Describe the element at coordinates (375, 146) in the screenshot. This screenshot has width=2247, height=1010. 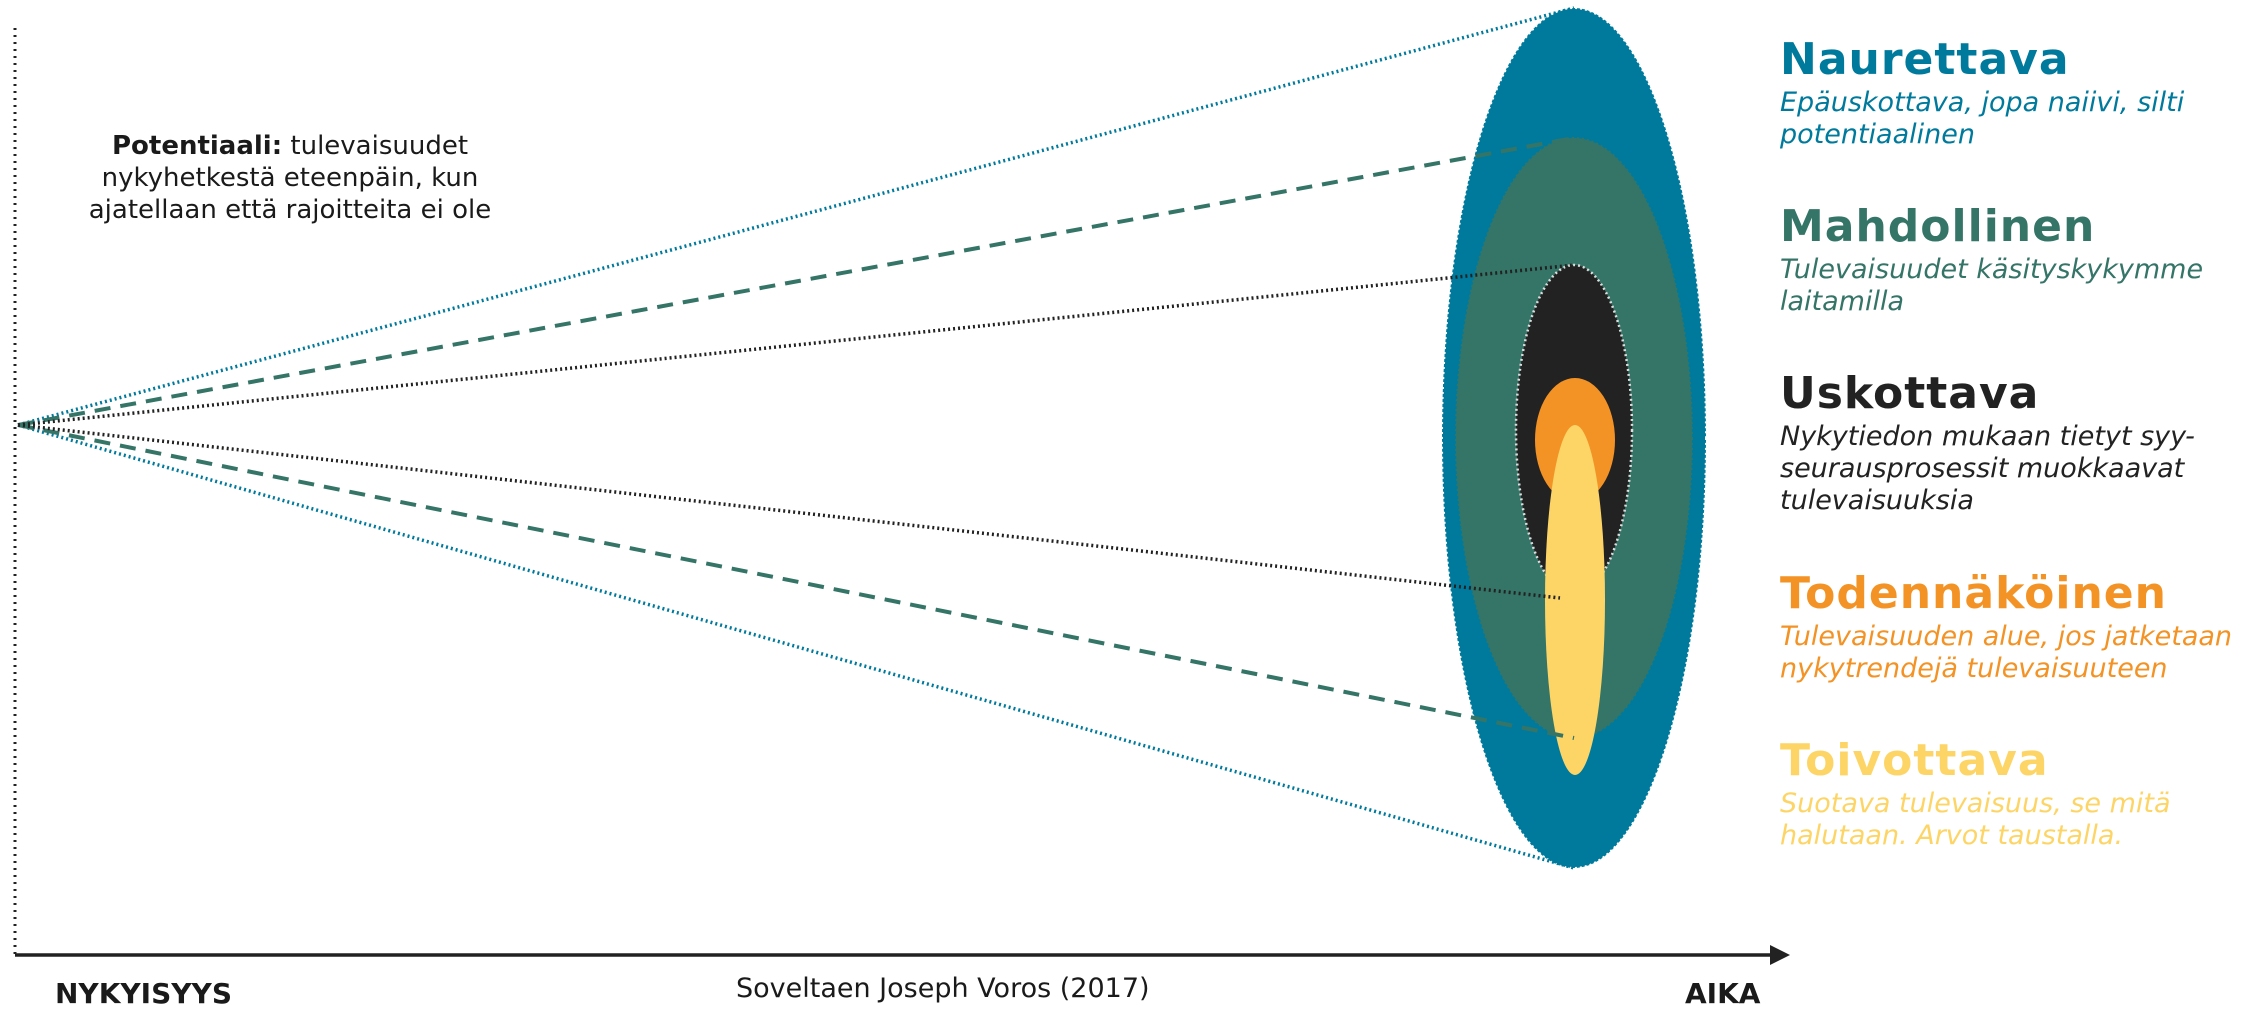
I see `potential-note-line1: tulevaisuudet` at that location.